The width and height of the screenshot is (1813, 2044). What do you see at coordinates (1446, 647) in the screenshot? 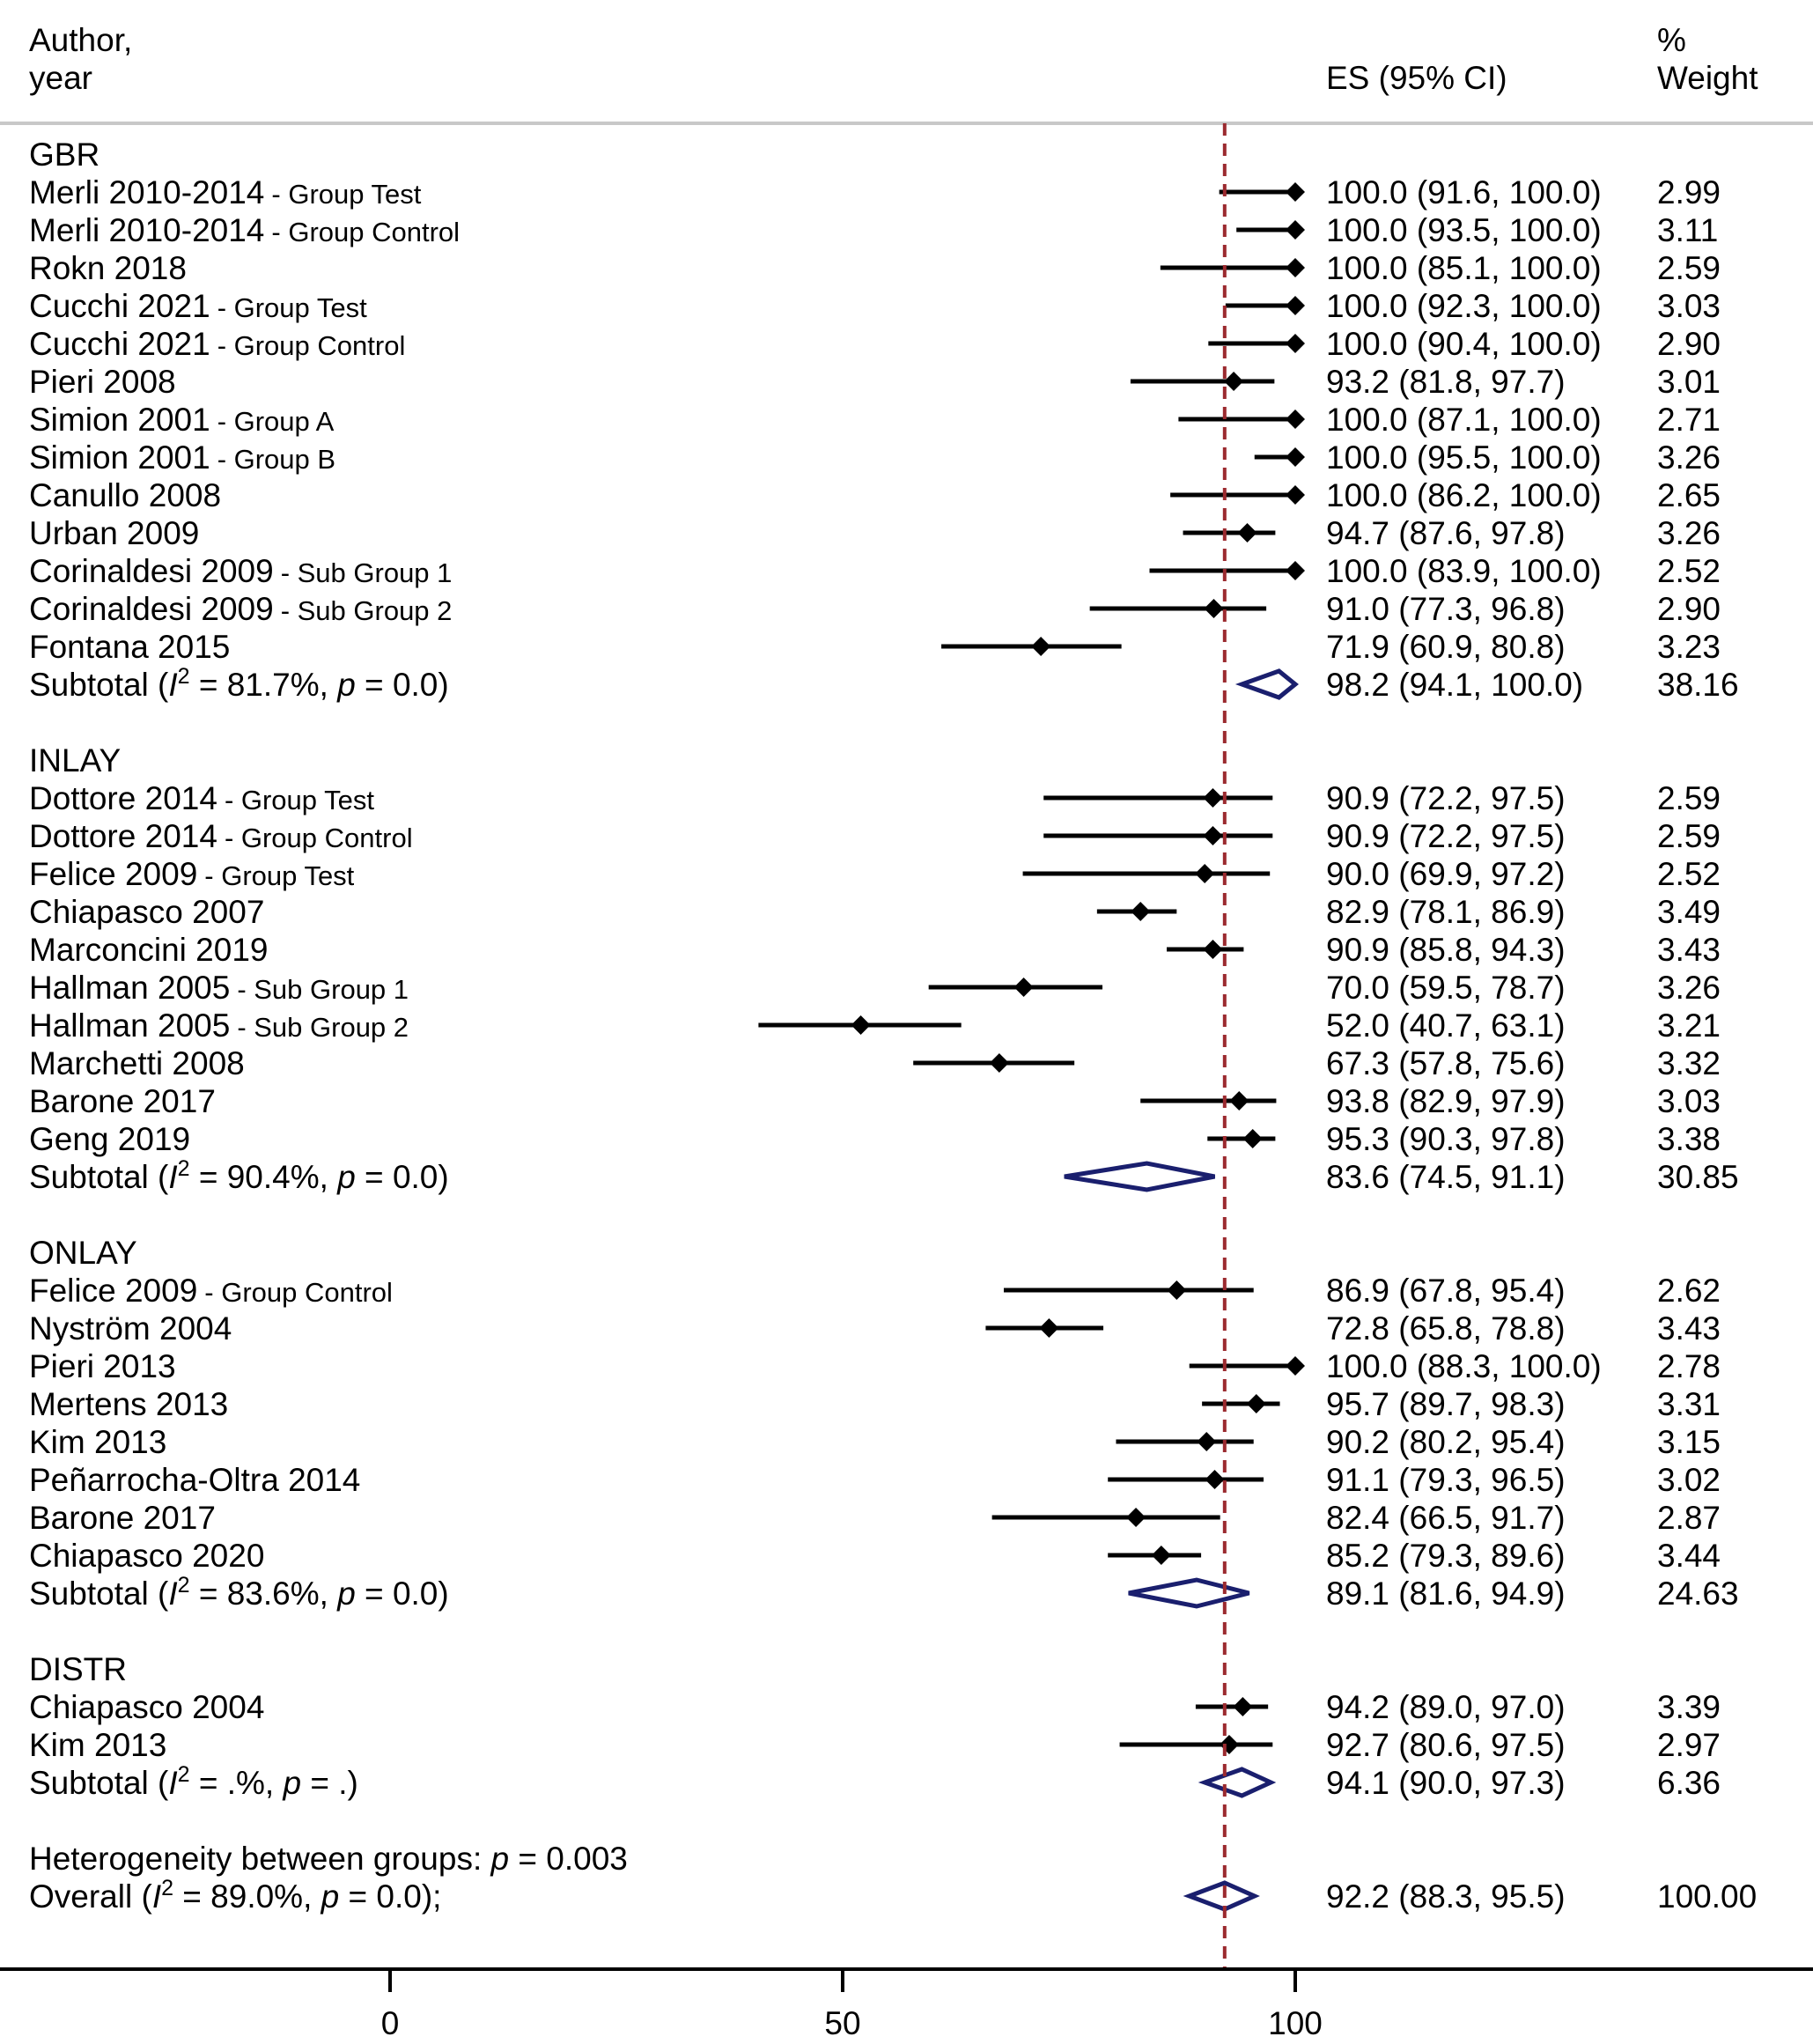
I see `es-ci-value: 71.9 (60.9, 80.8)` at bounding box center [1446, 647].